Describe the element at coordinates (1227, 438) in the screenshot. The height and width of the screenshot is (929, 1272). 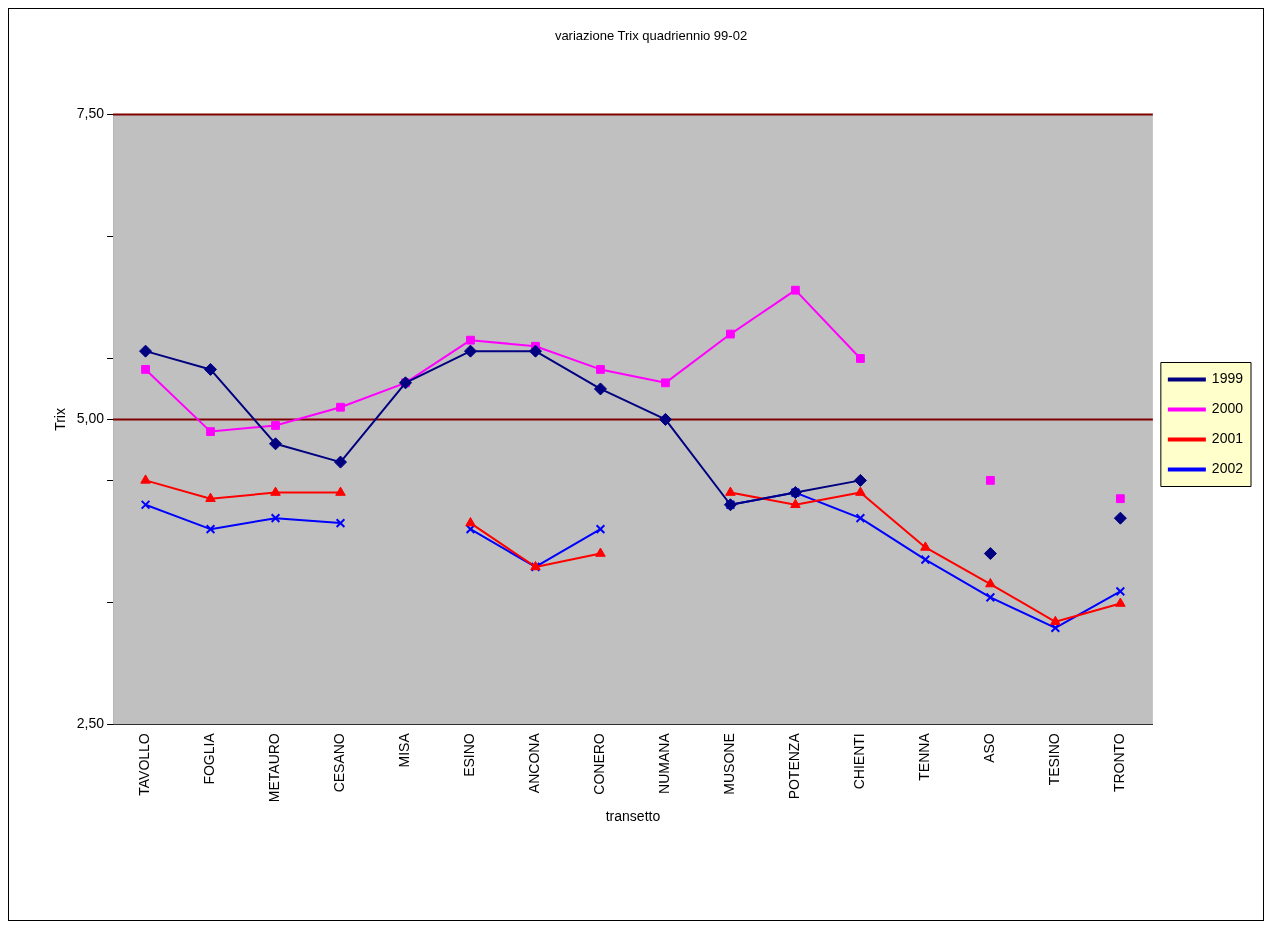
I see `legend-label: 2001` at that location.